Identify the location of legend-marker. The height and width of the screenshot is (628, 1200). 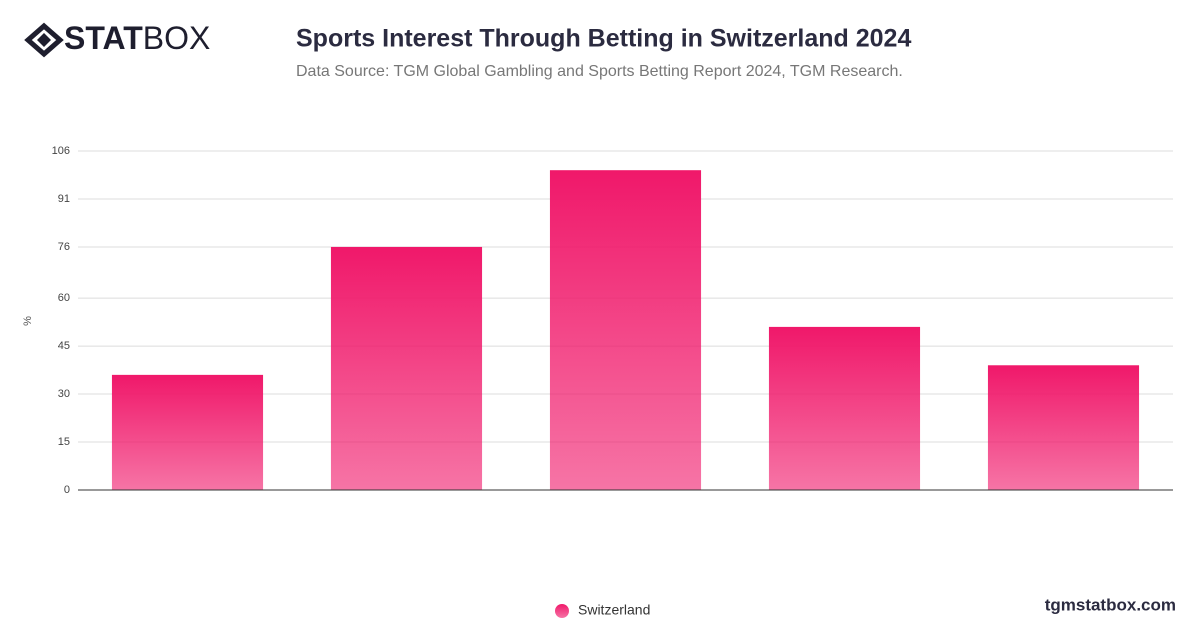
(562, 611).